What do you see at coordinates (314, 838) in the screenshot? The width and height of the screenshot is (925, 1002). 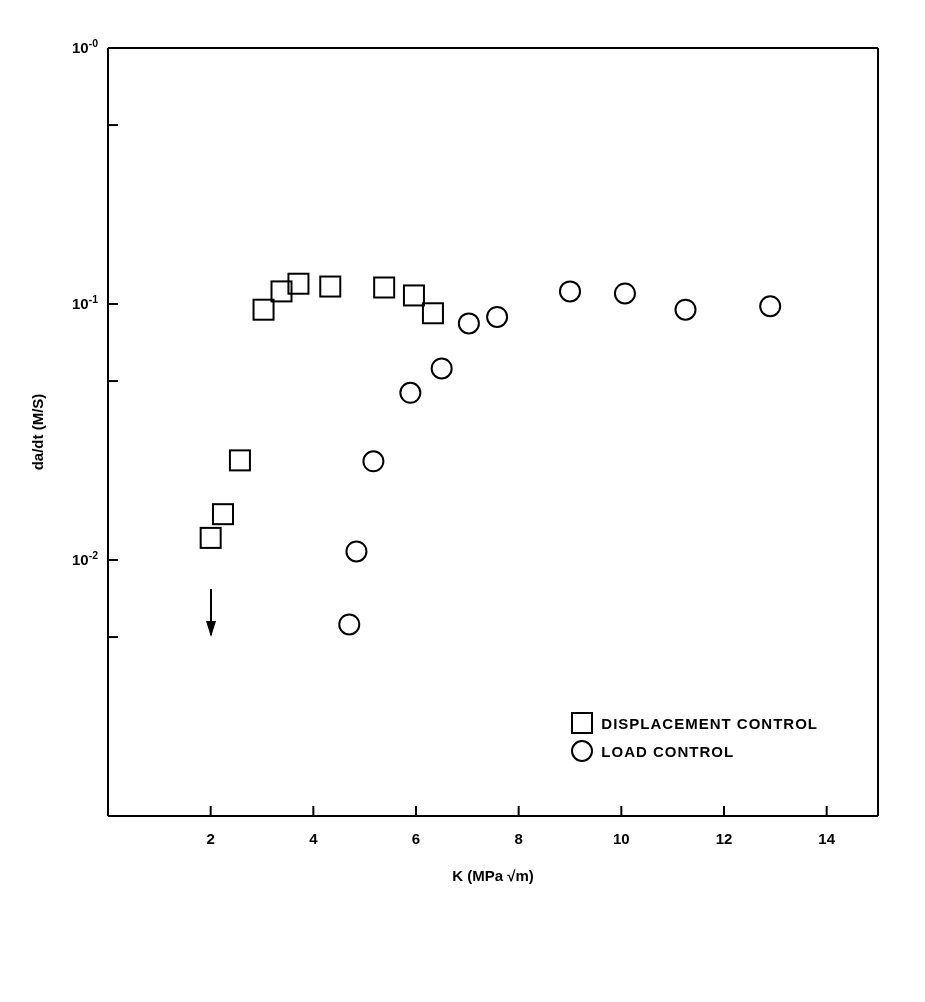 I see `x-tick-label: 4` at bounding box center [314, 838].